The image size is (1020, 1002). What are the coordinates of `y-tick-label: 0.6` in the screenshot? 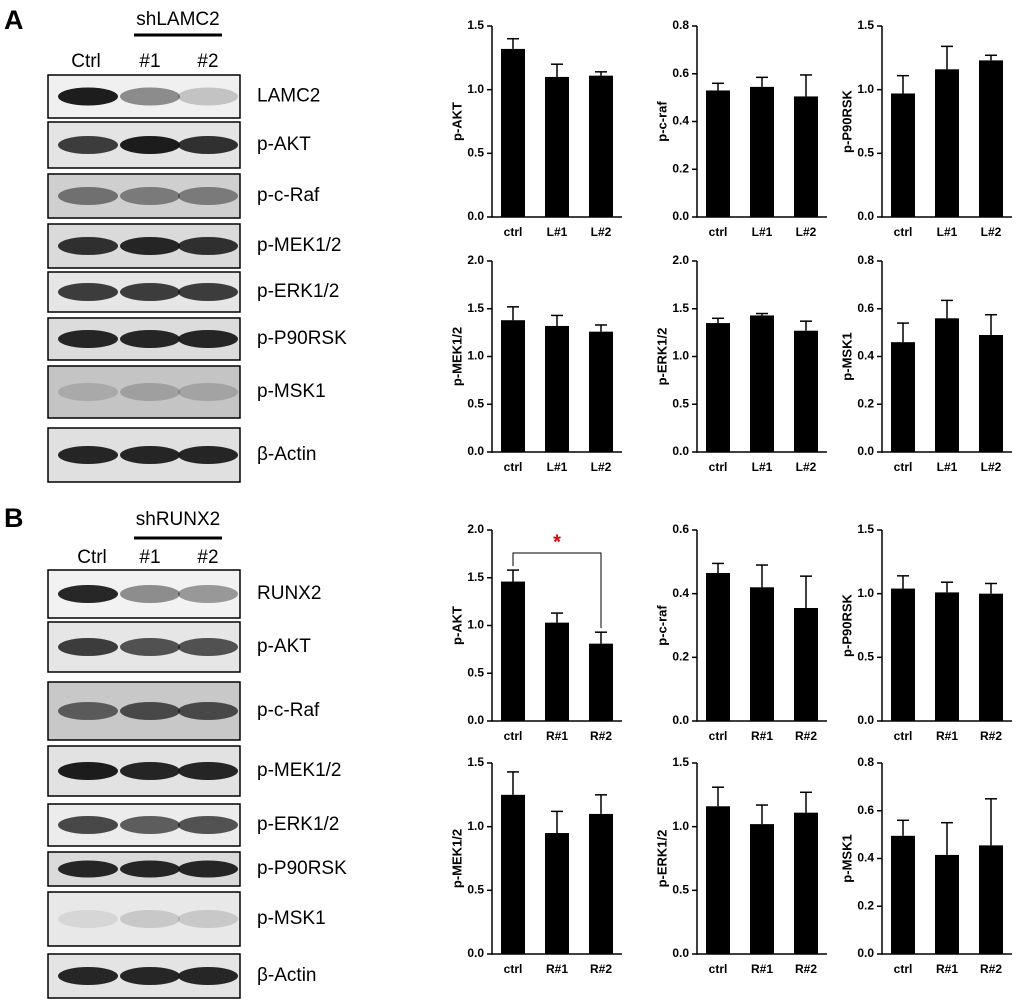 It's located at (680, 73).